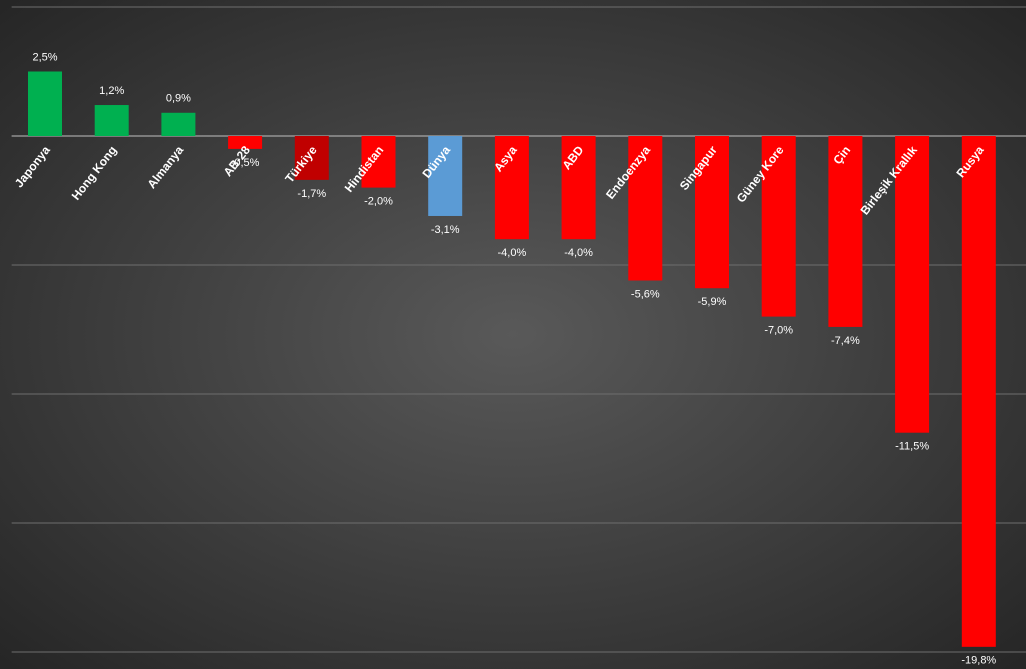 The width and height of the screenshot is (1026, 669). I want to click on value-label: -11,5%, so click(912, 447).